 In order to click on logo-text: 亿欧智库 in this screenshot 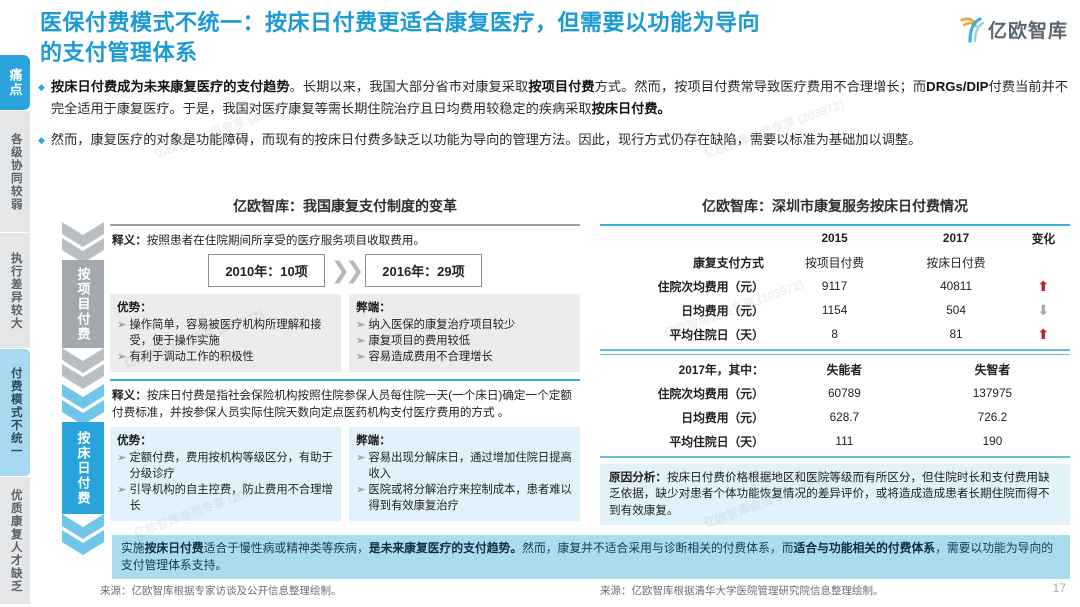, I will do `click(1027, 31)`.